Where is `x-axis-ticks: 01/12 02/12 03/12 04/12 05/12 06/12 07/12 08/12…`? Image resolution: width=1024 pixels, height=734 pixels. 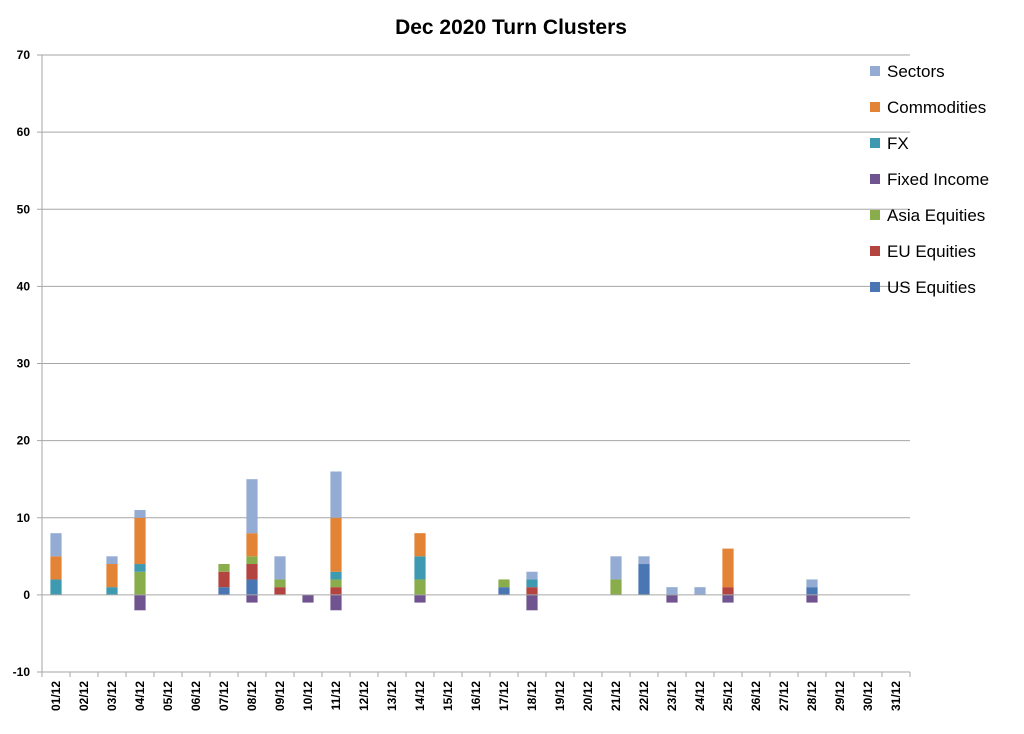
x-axis-ticks: 01/12 02/12 03/12 04/12 05/12 06/12 07/12 08/12… is located at coordinates (476, 696).